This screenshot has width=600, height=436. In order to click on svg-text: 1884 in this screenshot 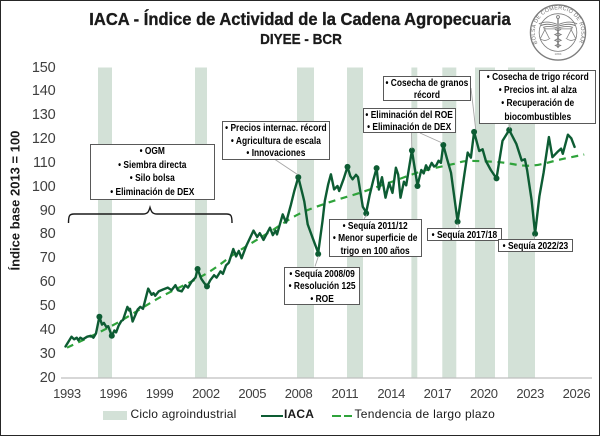, I will do `click(558, 54)`.